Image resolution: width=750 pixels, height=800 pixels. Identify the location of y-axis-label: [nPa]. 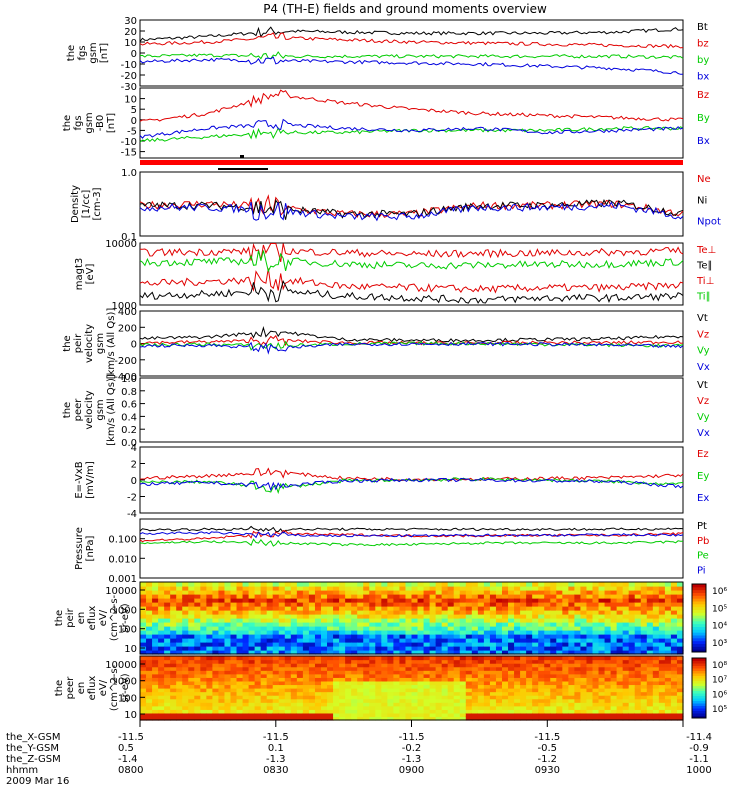
(90, 548).